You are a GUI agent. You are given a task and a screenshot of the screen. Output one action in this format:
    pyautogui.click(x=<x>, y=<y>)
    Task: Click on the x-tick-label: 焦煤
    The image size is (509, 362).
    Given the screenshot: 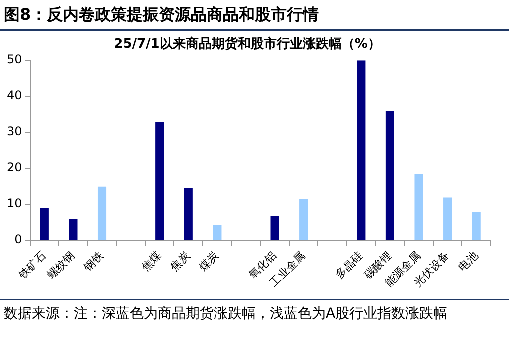 What is the action you would take?
    pyautogui.click(x=151, y=261)
    